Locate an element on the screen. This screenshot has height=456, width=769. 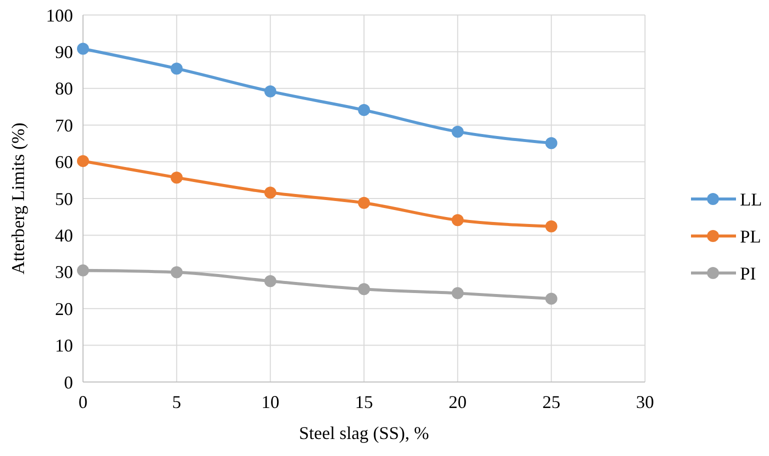
y-tick-label: 80 is located at coordinates (64, 88).